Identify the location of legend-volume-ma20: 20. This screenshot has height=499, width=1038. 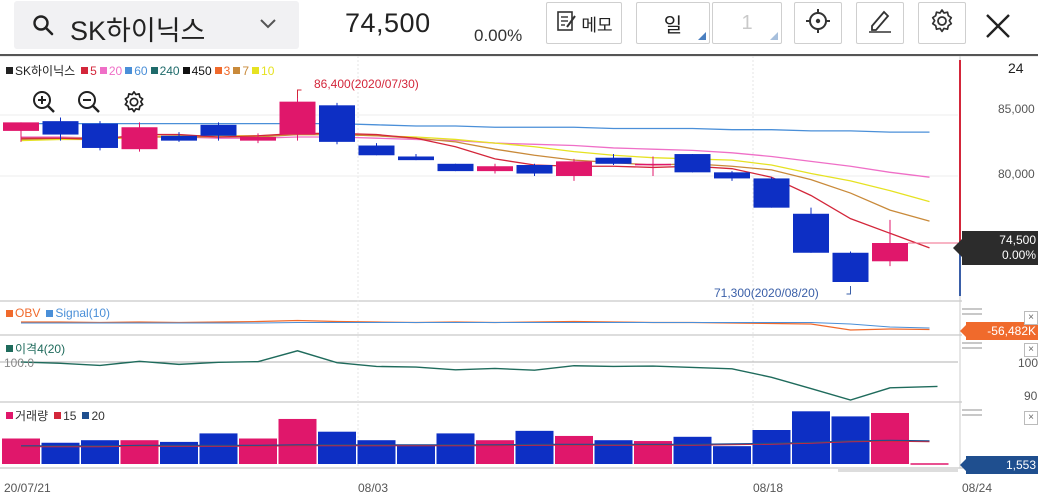
(98, 415).